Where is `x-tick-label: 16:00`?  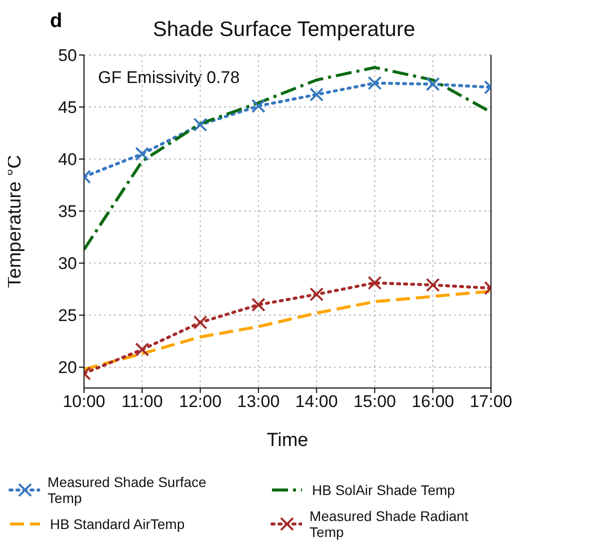 x-tick-label: 16:00 is located at coordinates (433, 402).